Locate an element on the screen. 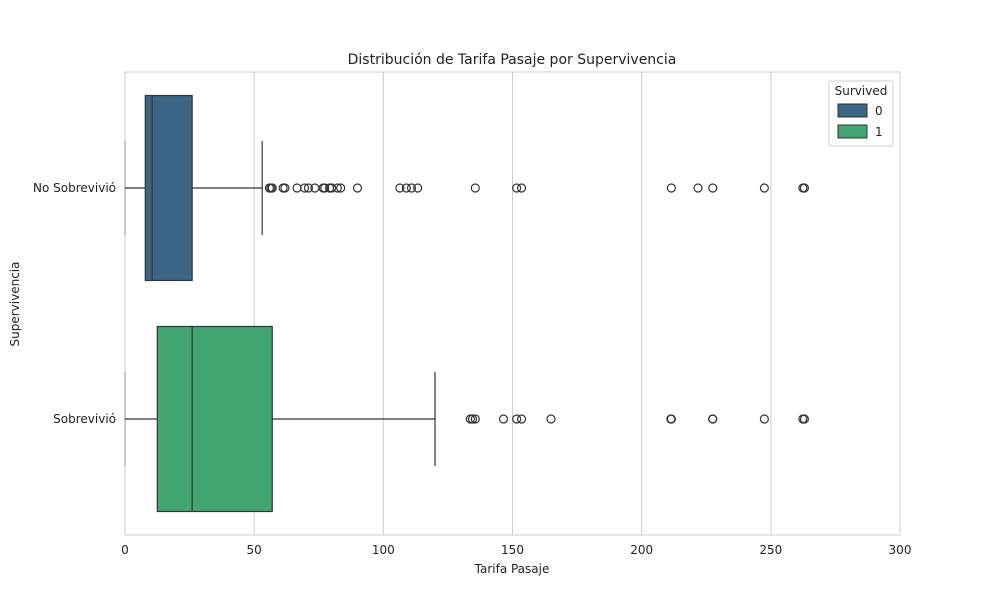 This screenshot has width=1000, height=600. y-tick-label-1: Sobrevivió is located at coordinates (84, 419).